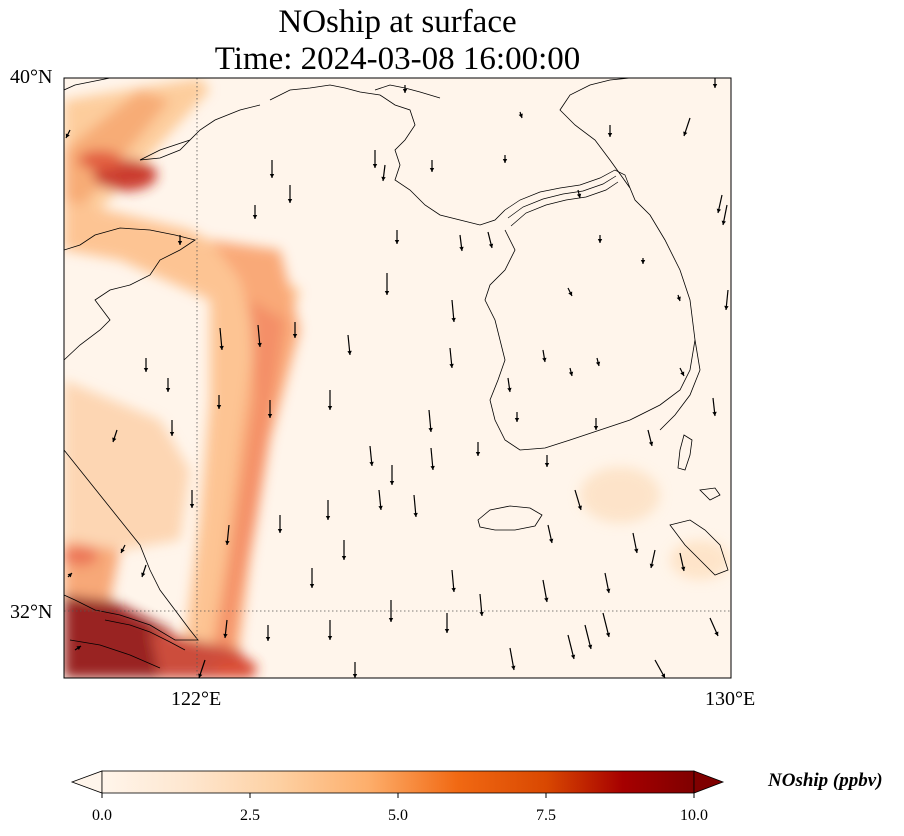 The width and height of the screenshot is (904, 836). I want to click on lon-label-122e: 122°E, so click(196, 699).